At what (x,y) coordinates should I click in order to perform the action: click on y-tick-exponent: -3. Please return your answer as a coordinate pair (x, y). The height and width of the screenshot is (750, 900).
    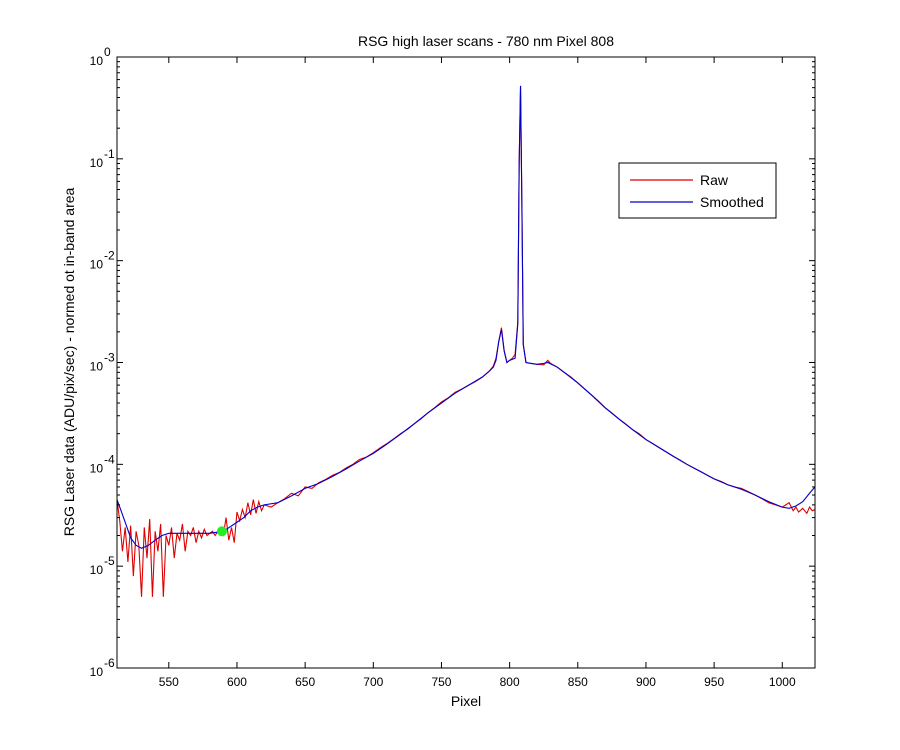
    Looking at the image, I should click on (109, 358).